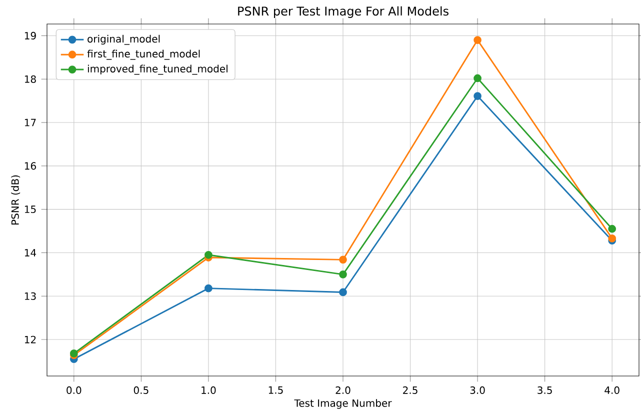 Image resolution: width=641 pixels, height=415 pixels. What do you see at coordinates (141, 390) in the screenshot?
I see `x-tick-label: 0.5` at bounding box center [141, 390].